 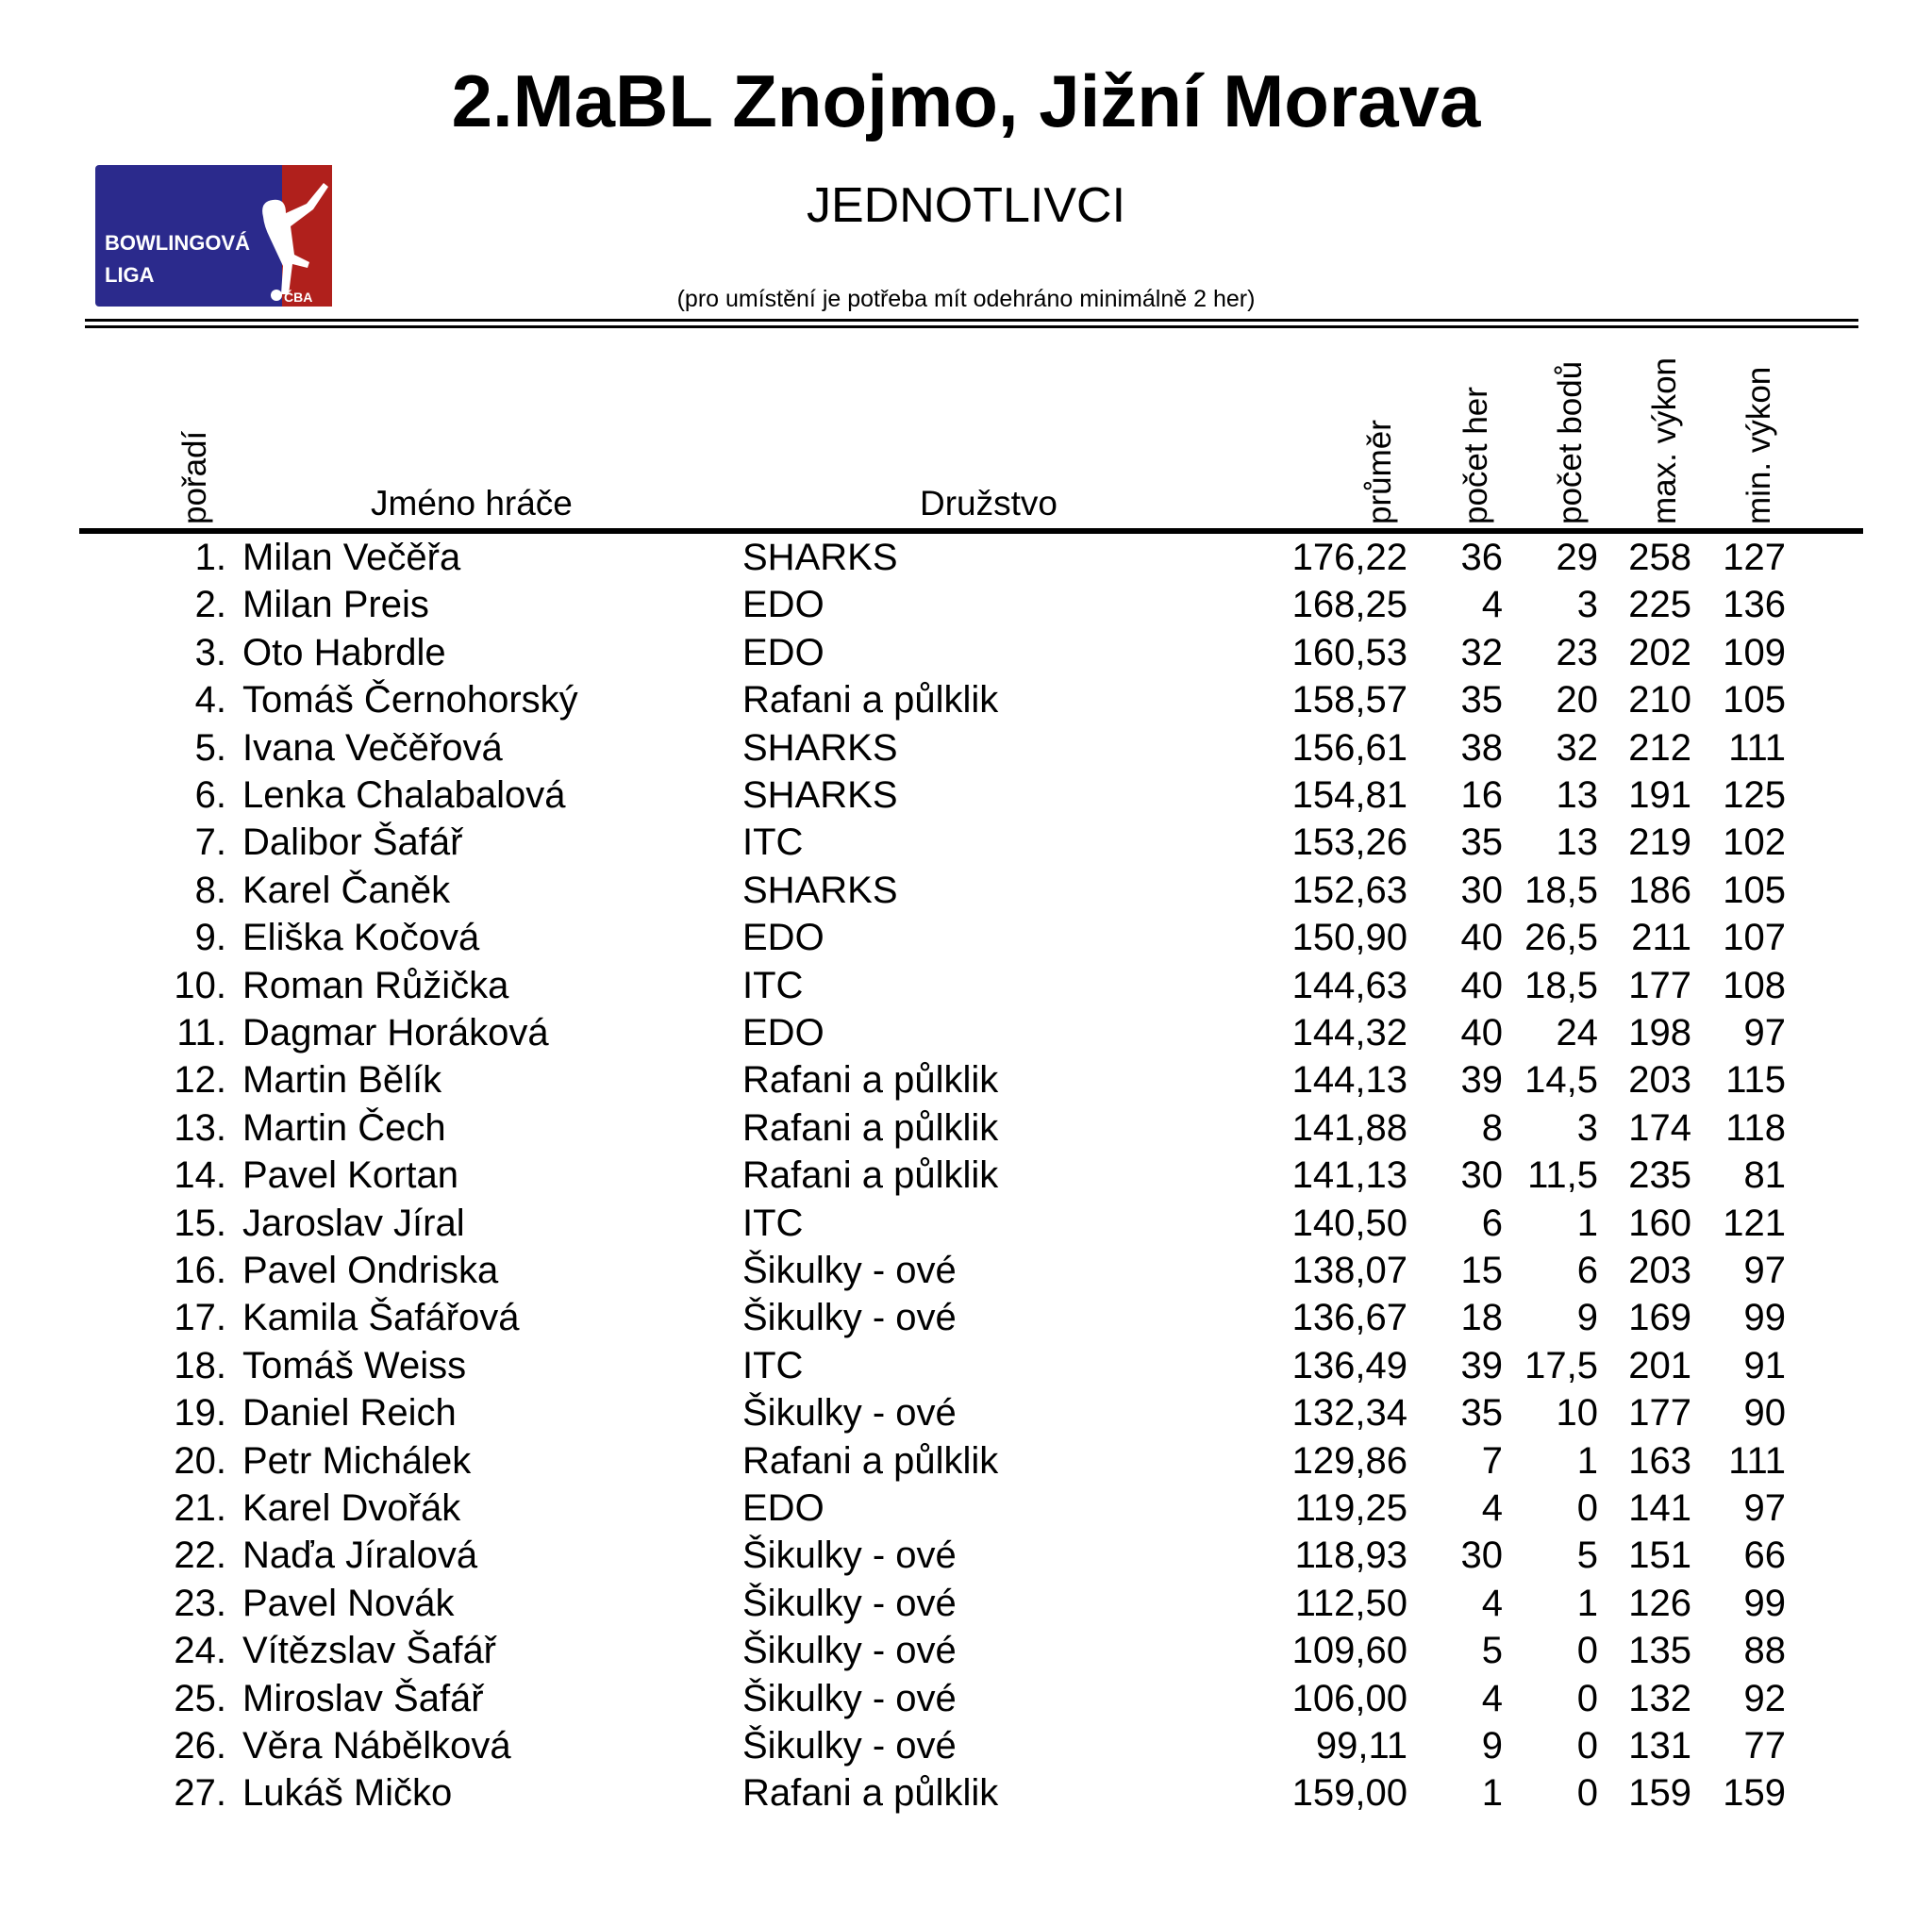 What do you see at coordinates (1755, 1127) in the screenshot?
I see `cell-min: 118` at bounding box center [1755, 1127].